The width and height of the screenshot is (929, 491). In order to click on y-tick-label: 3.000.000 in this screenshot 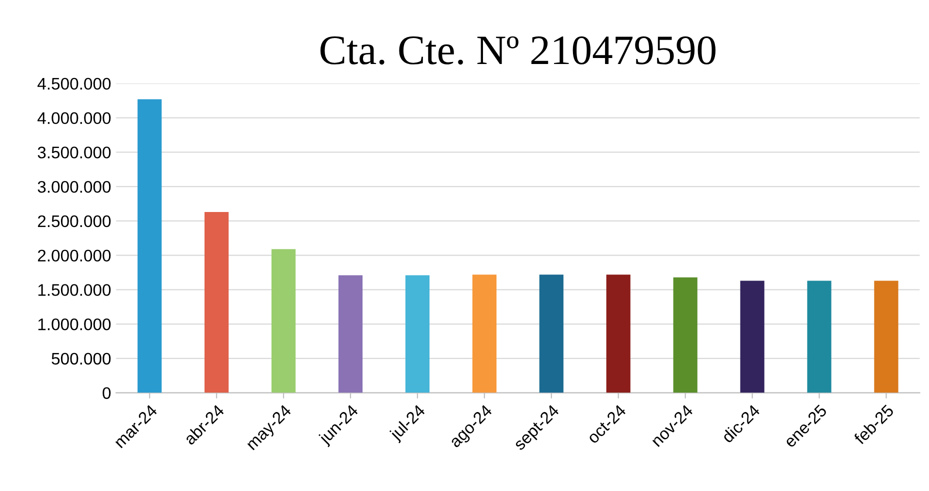, I will do `click(74, 186)`.